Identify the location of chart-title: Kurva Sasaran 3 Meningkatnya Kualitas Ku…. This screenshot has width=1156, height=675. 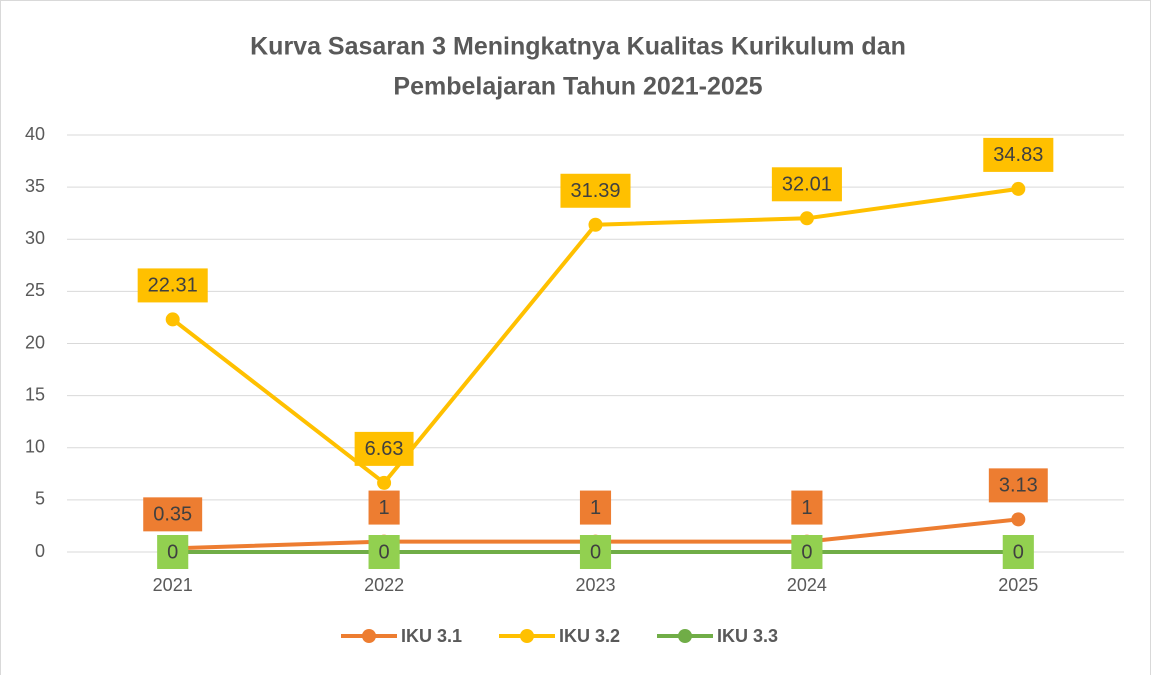
(578, 47).